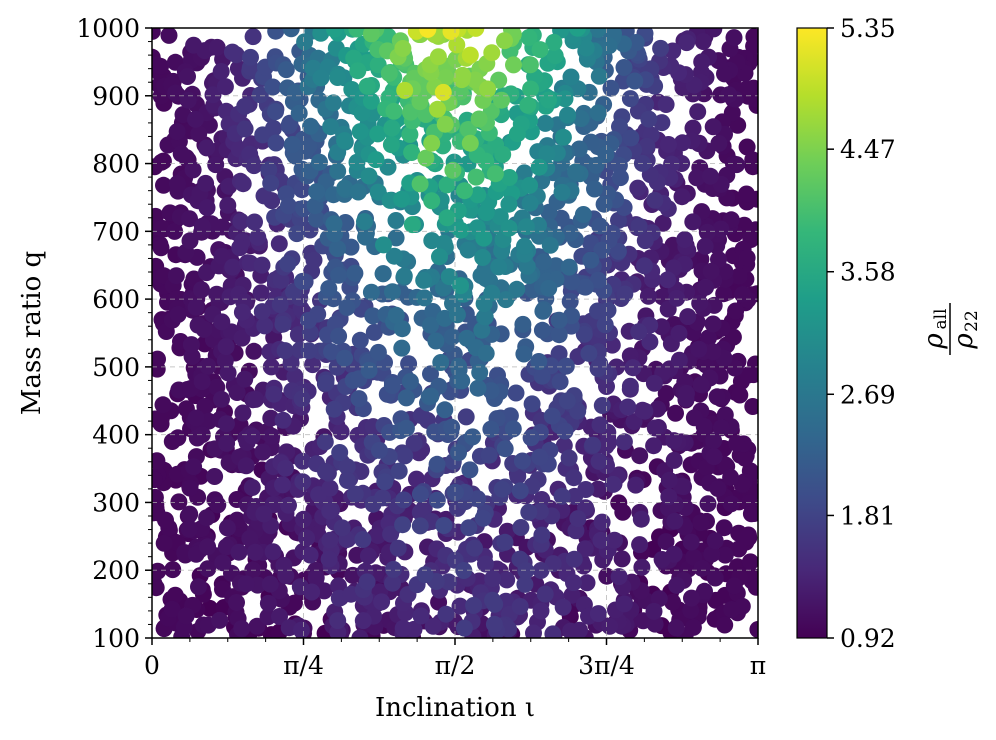 Image resolution: width=996 pixels, height=740 pixels. What do you see at coordinates (116, 299) in the screenshot?
I see `y-tick-label: 600` at bounding box center [116, 299].